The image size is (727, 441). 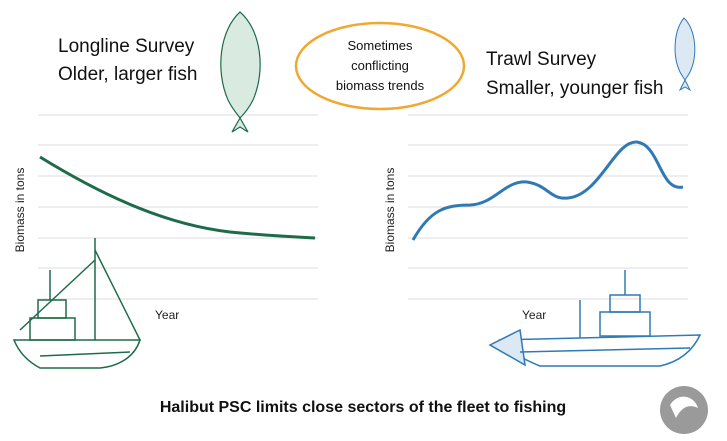 What do you see at coordinates (127, 74) in the screenshot?
I see `left-subtitle: Older, larger fish` at bounding box center [127, 74].